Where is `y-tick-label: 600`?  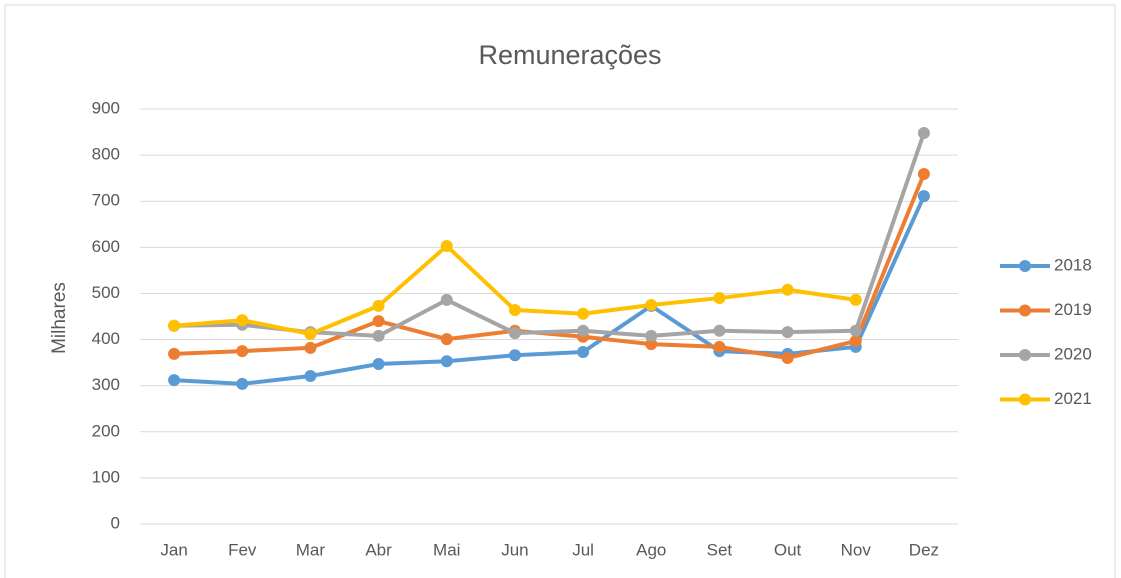
y-tick-label: 600 is located at coordinates (106, 246).